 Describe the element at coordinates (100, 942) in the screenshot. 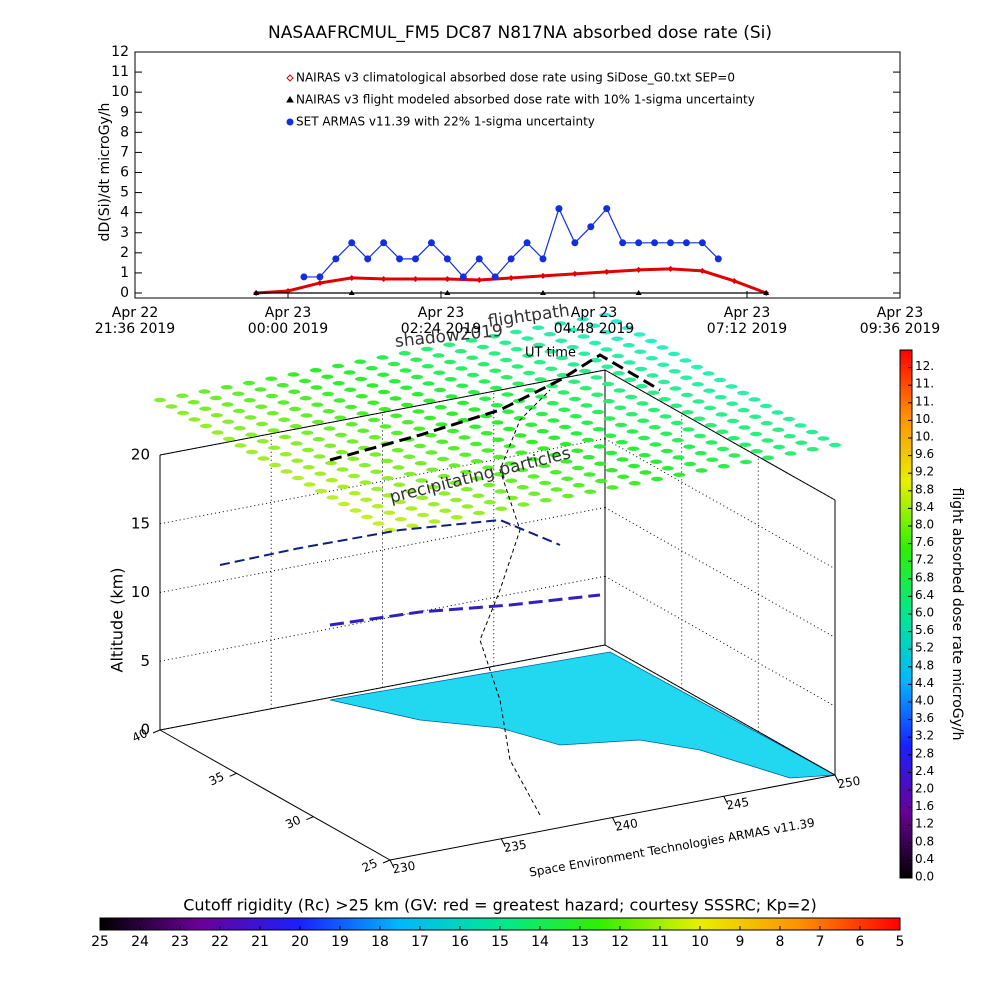

I see `colorbar-tick-label: 25` at that location.